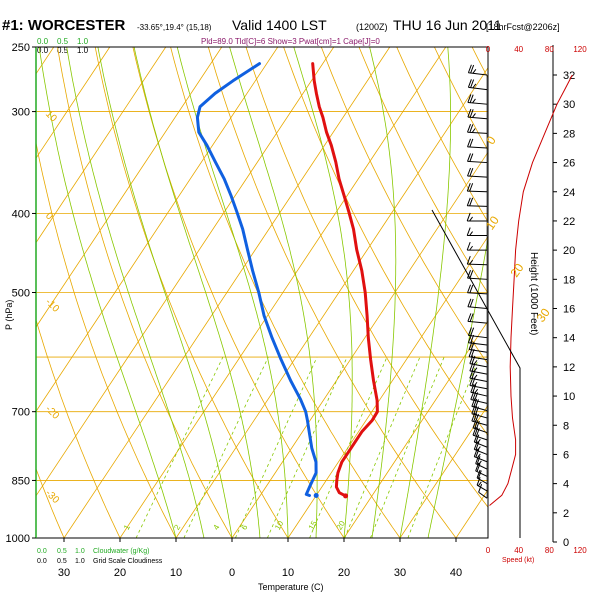 The width and height of the screenshot is (600, 600). Describe the element at coordinates (569, 368) in the screenshot. I see `height-tick-label: 12` at that location.